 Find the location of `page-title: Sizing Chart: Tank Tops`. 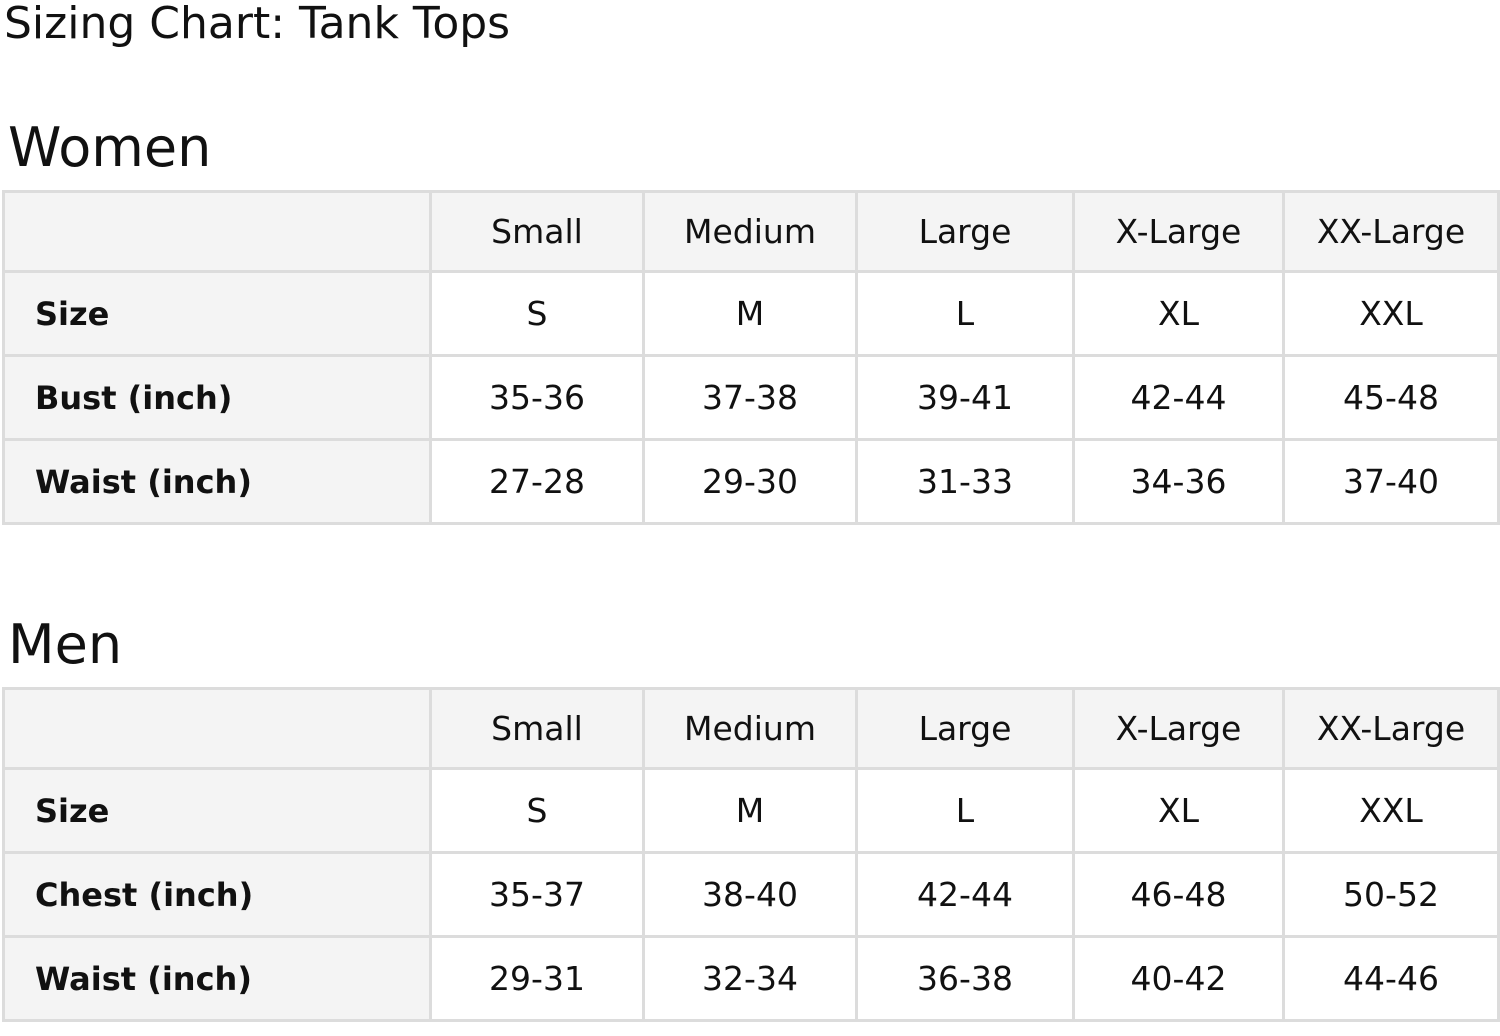

page-title: Sizing Chart: Tank Tops is located at coordinates (257, 24).